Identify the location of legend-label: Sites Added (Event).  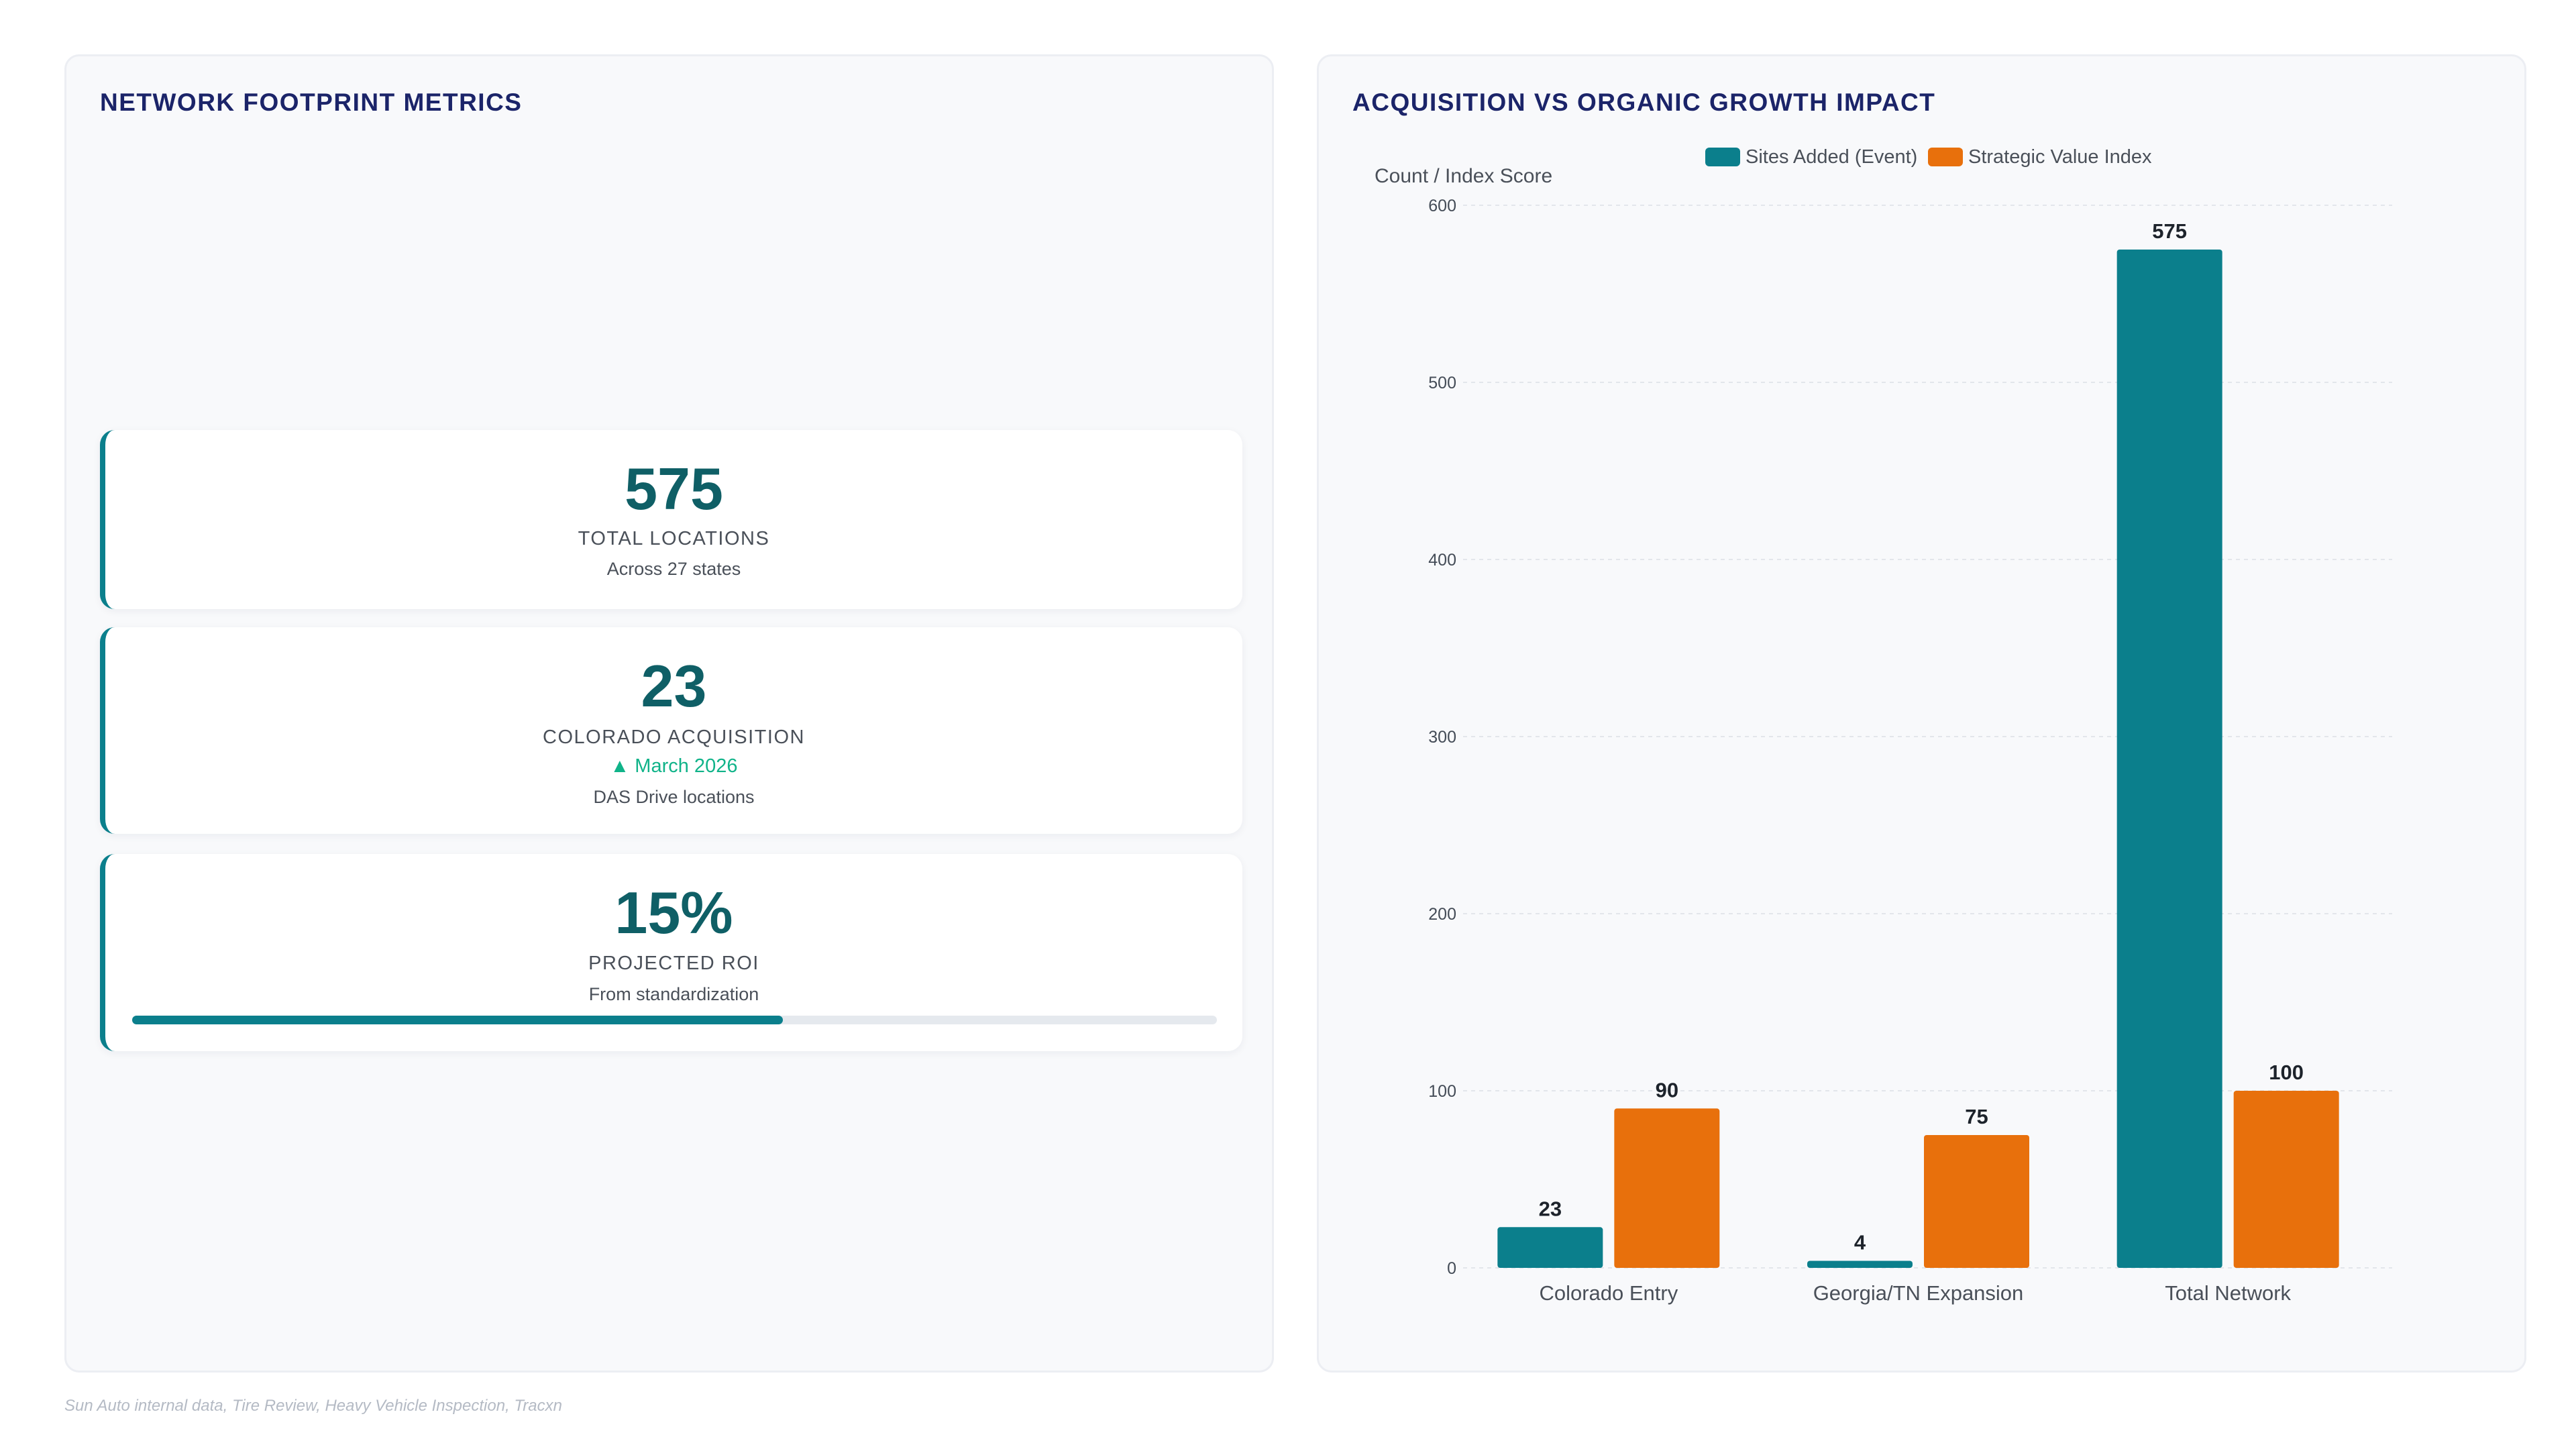
(1831, 157).